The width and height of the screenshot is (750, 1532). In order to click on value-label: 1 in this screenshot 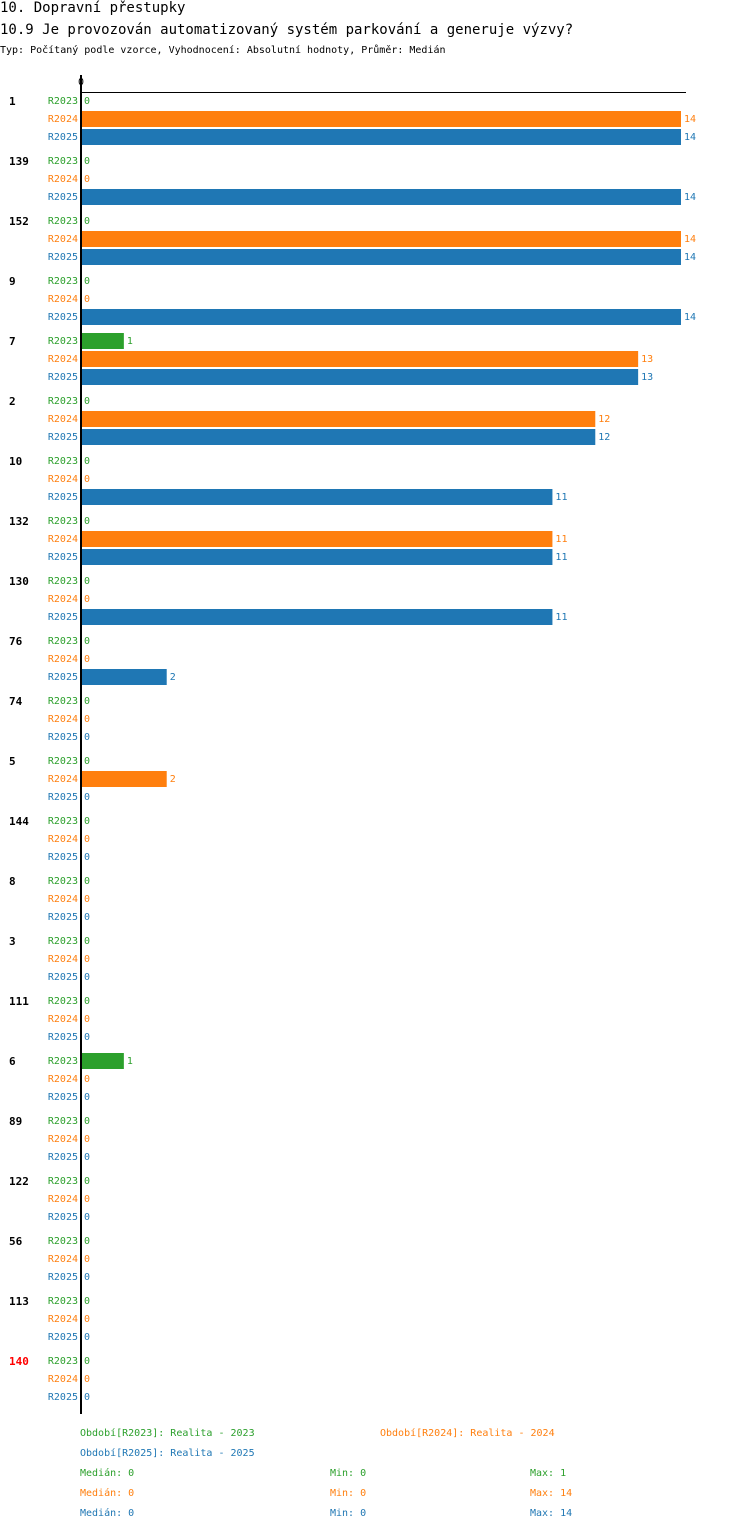, I will do `click(130, 1061)`.